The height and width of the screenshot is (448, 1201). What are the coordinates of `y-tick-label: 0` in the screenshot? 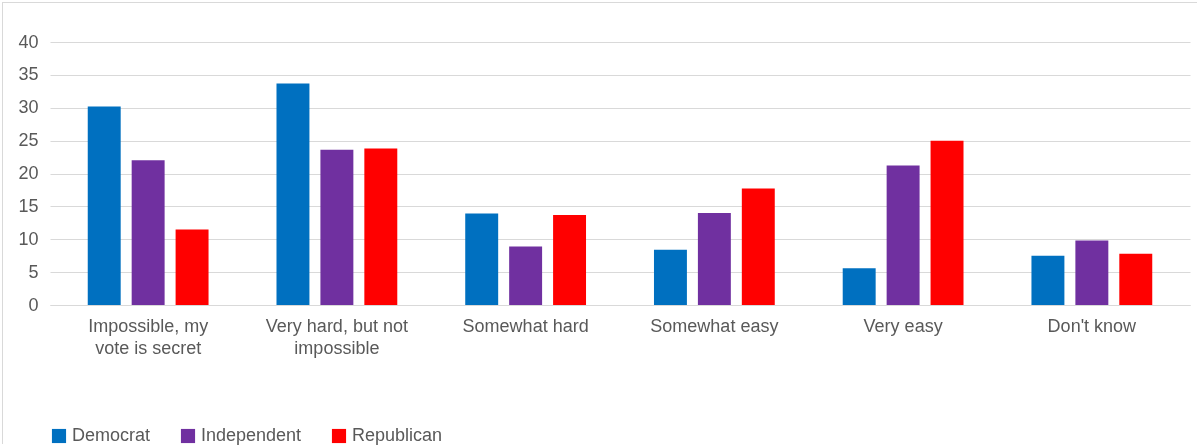 It's located at (33, 304).